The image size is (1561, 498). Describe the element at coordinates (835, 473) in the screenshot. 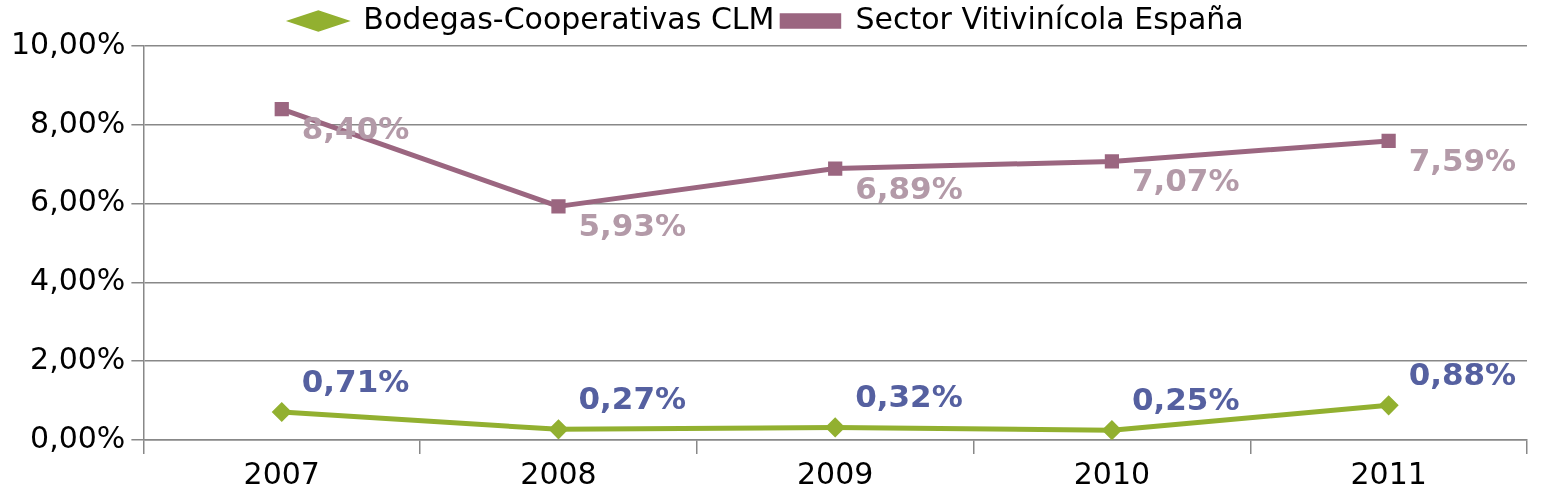

I see `x-tick-label: 2009` at that location.